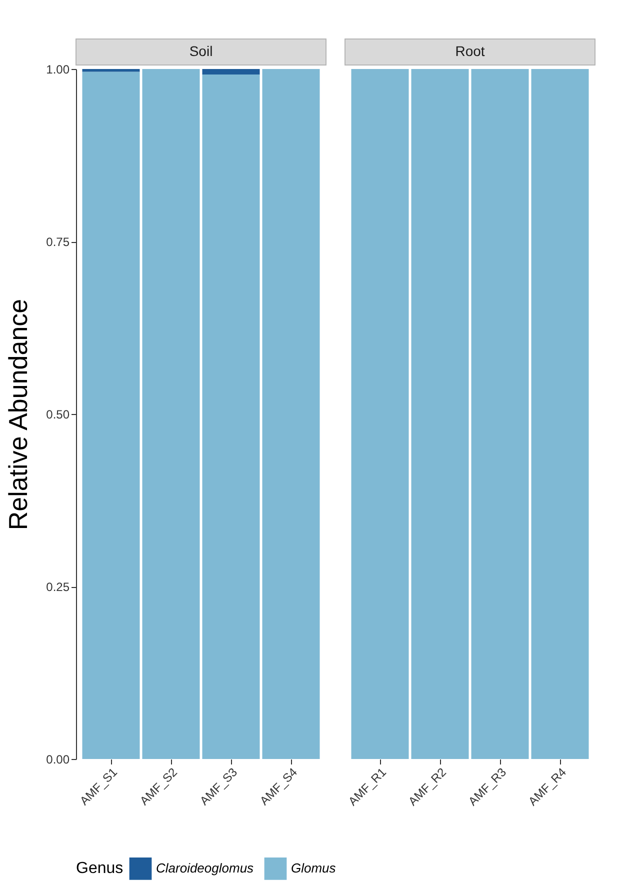 The image size is (625, 895). What do you see at coordinates (100, 868) in the screenshot?
I see `legend-title: Genus` at bounding box center [100, 868].